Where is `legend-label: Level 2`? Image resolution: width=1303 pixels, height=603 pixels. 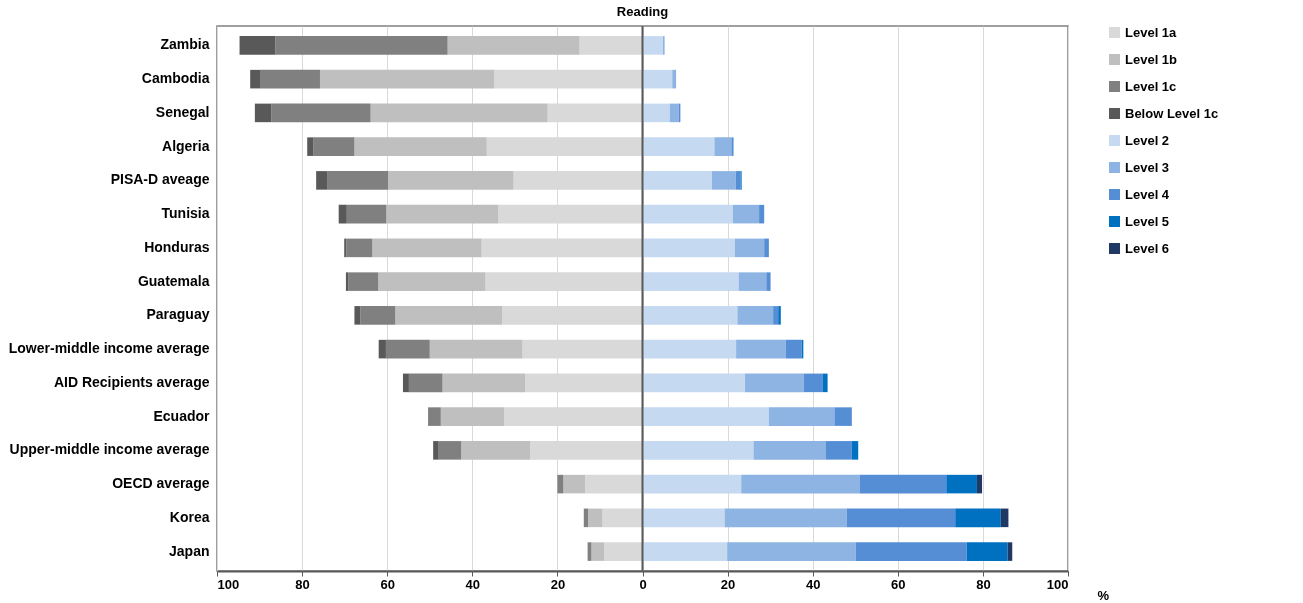 legend-label: Level 2 is located at coordinates (1147, 140).